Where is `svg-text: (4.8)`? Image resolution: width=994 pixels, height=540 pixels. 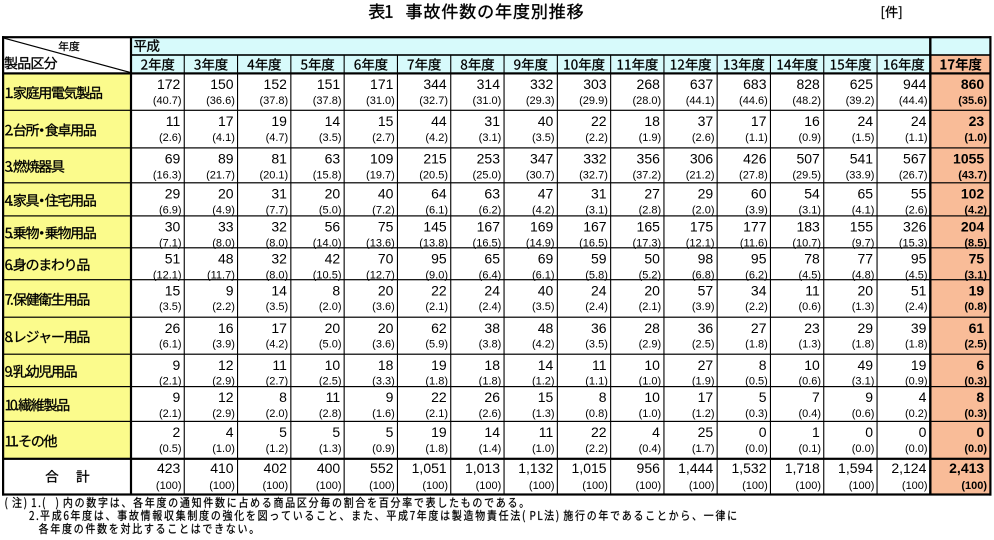 svg-text: (4.8) is located at coordinates (863, 275).